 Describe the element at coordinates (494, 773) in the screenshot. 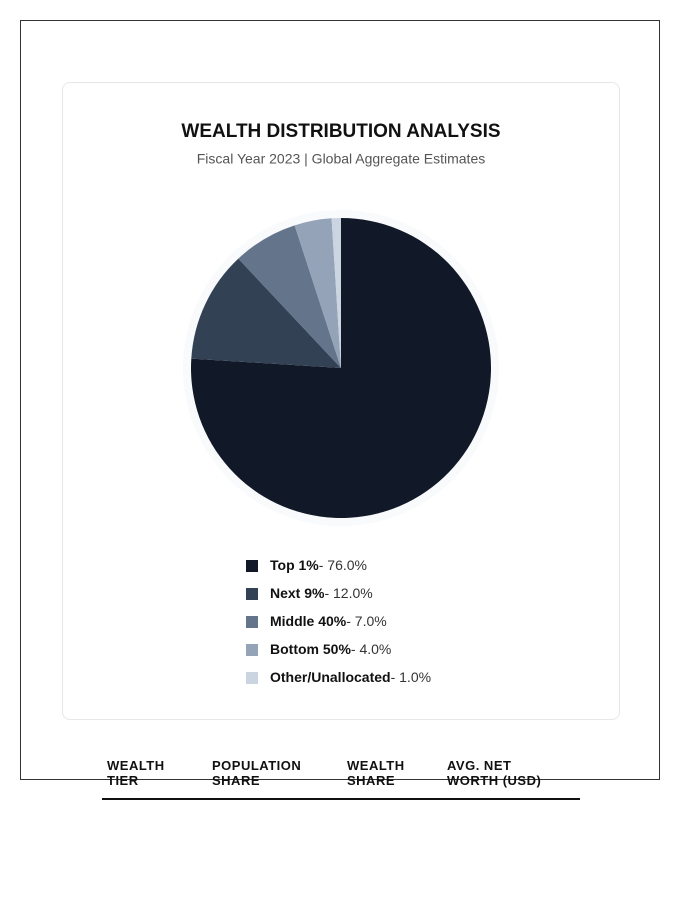

I see `column-header: AVG. NET WORTH (USD)` at that location.